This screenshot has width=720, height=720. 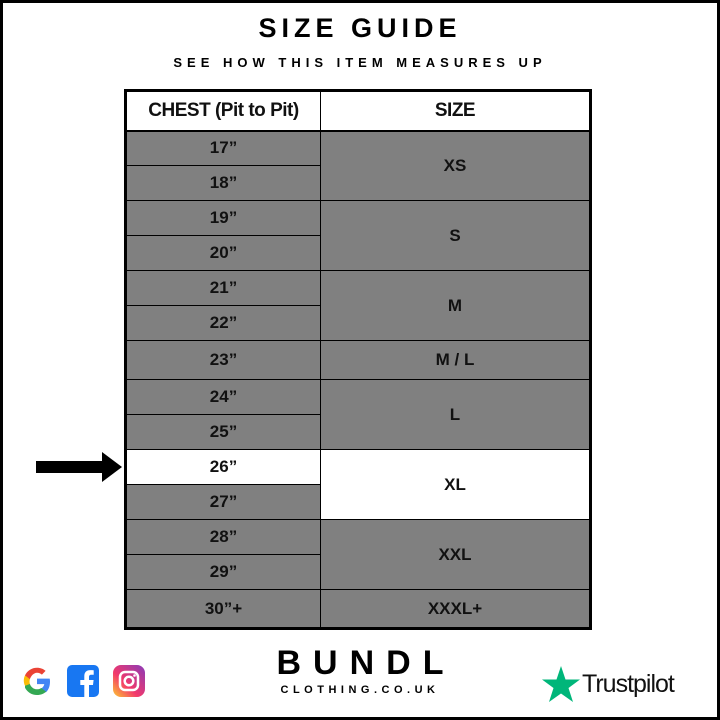 What do you see at coordinates (223, 467) in the screenshot?
I see `chest-cell-highlighted: 26”` at bounding box center [223, 467].